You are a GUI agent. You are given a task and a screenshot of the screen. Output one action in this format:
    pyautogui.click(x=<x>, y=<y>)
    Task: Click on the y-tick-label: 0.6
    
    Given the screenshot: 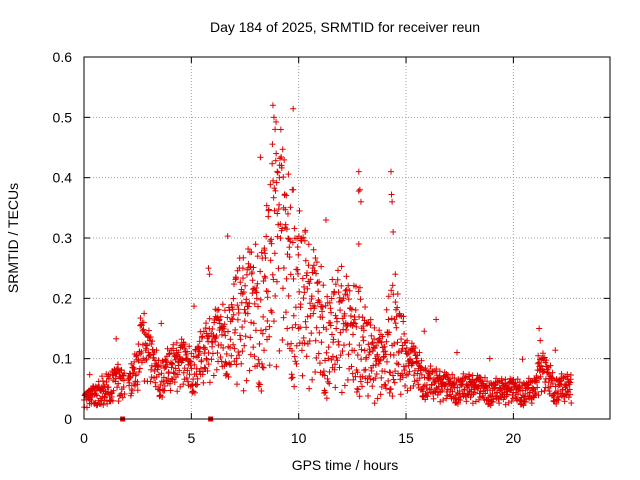 What is the action you would take?
    pyautogui.click(x=63, y=57)
    